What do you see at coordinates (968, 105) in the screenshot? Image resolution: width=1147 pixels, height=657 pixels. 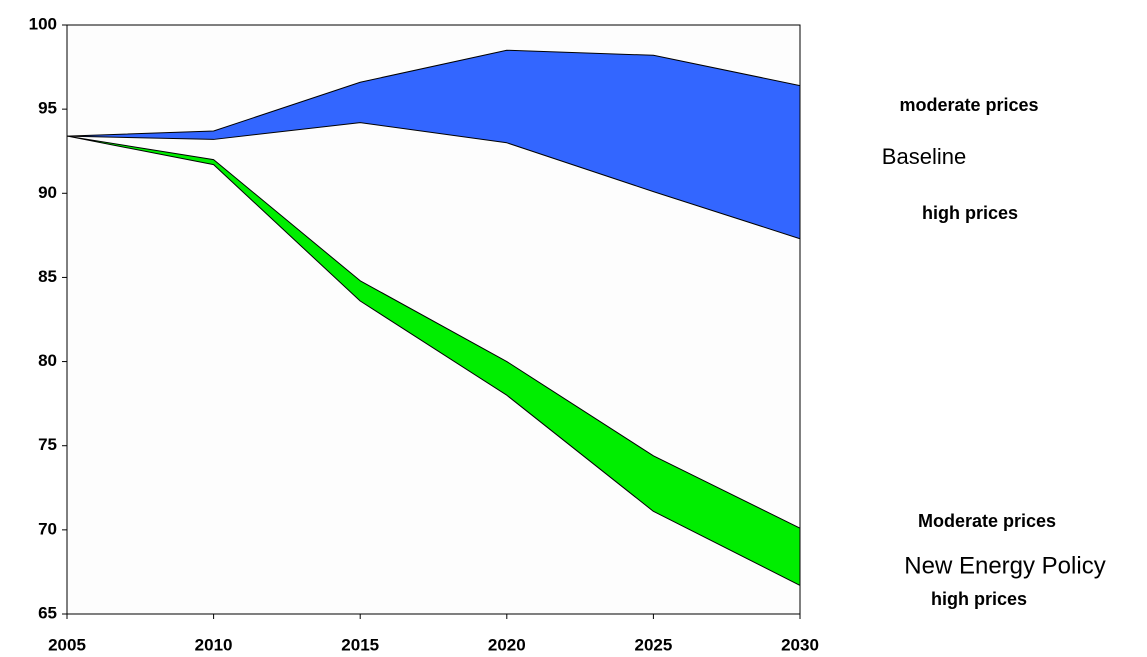 I see `band-upper-label: moderate prices` at bounding box center [968, 105].